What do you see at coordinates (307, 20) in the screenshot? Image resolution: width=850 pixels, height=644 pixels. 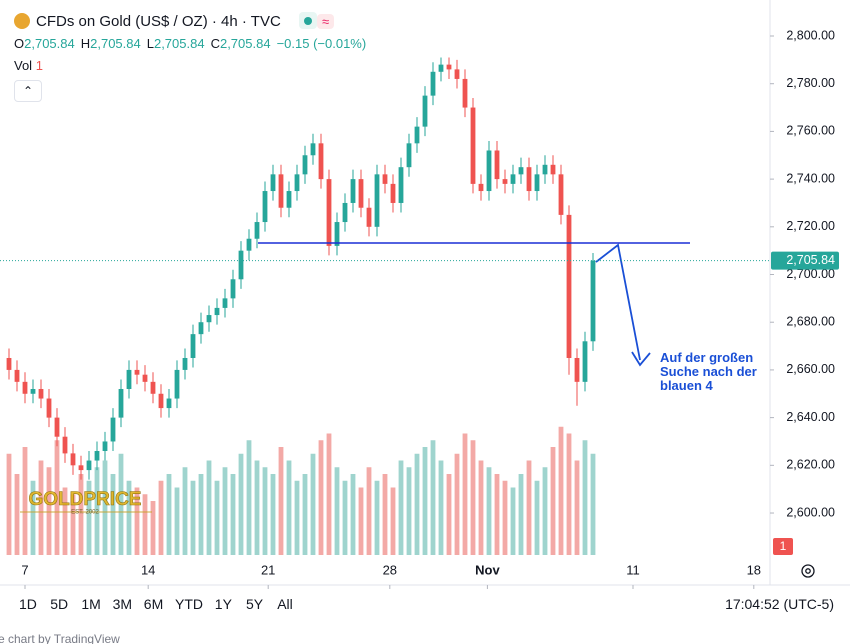 I see `status-pill` at bounding box center [307, 20].